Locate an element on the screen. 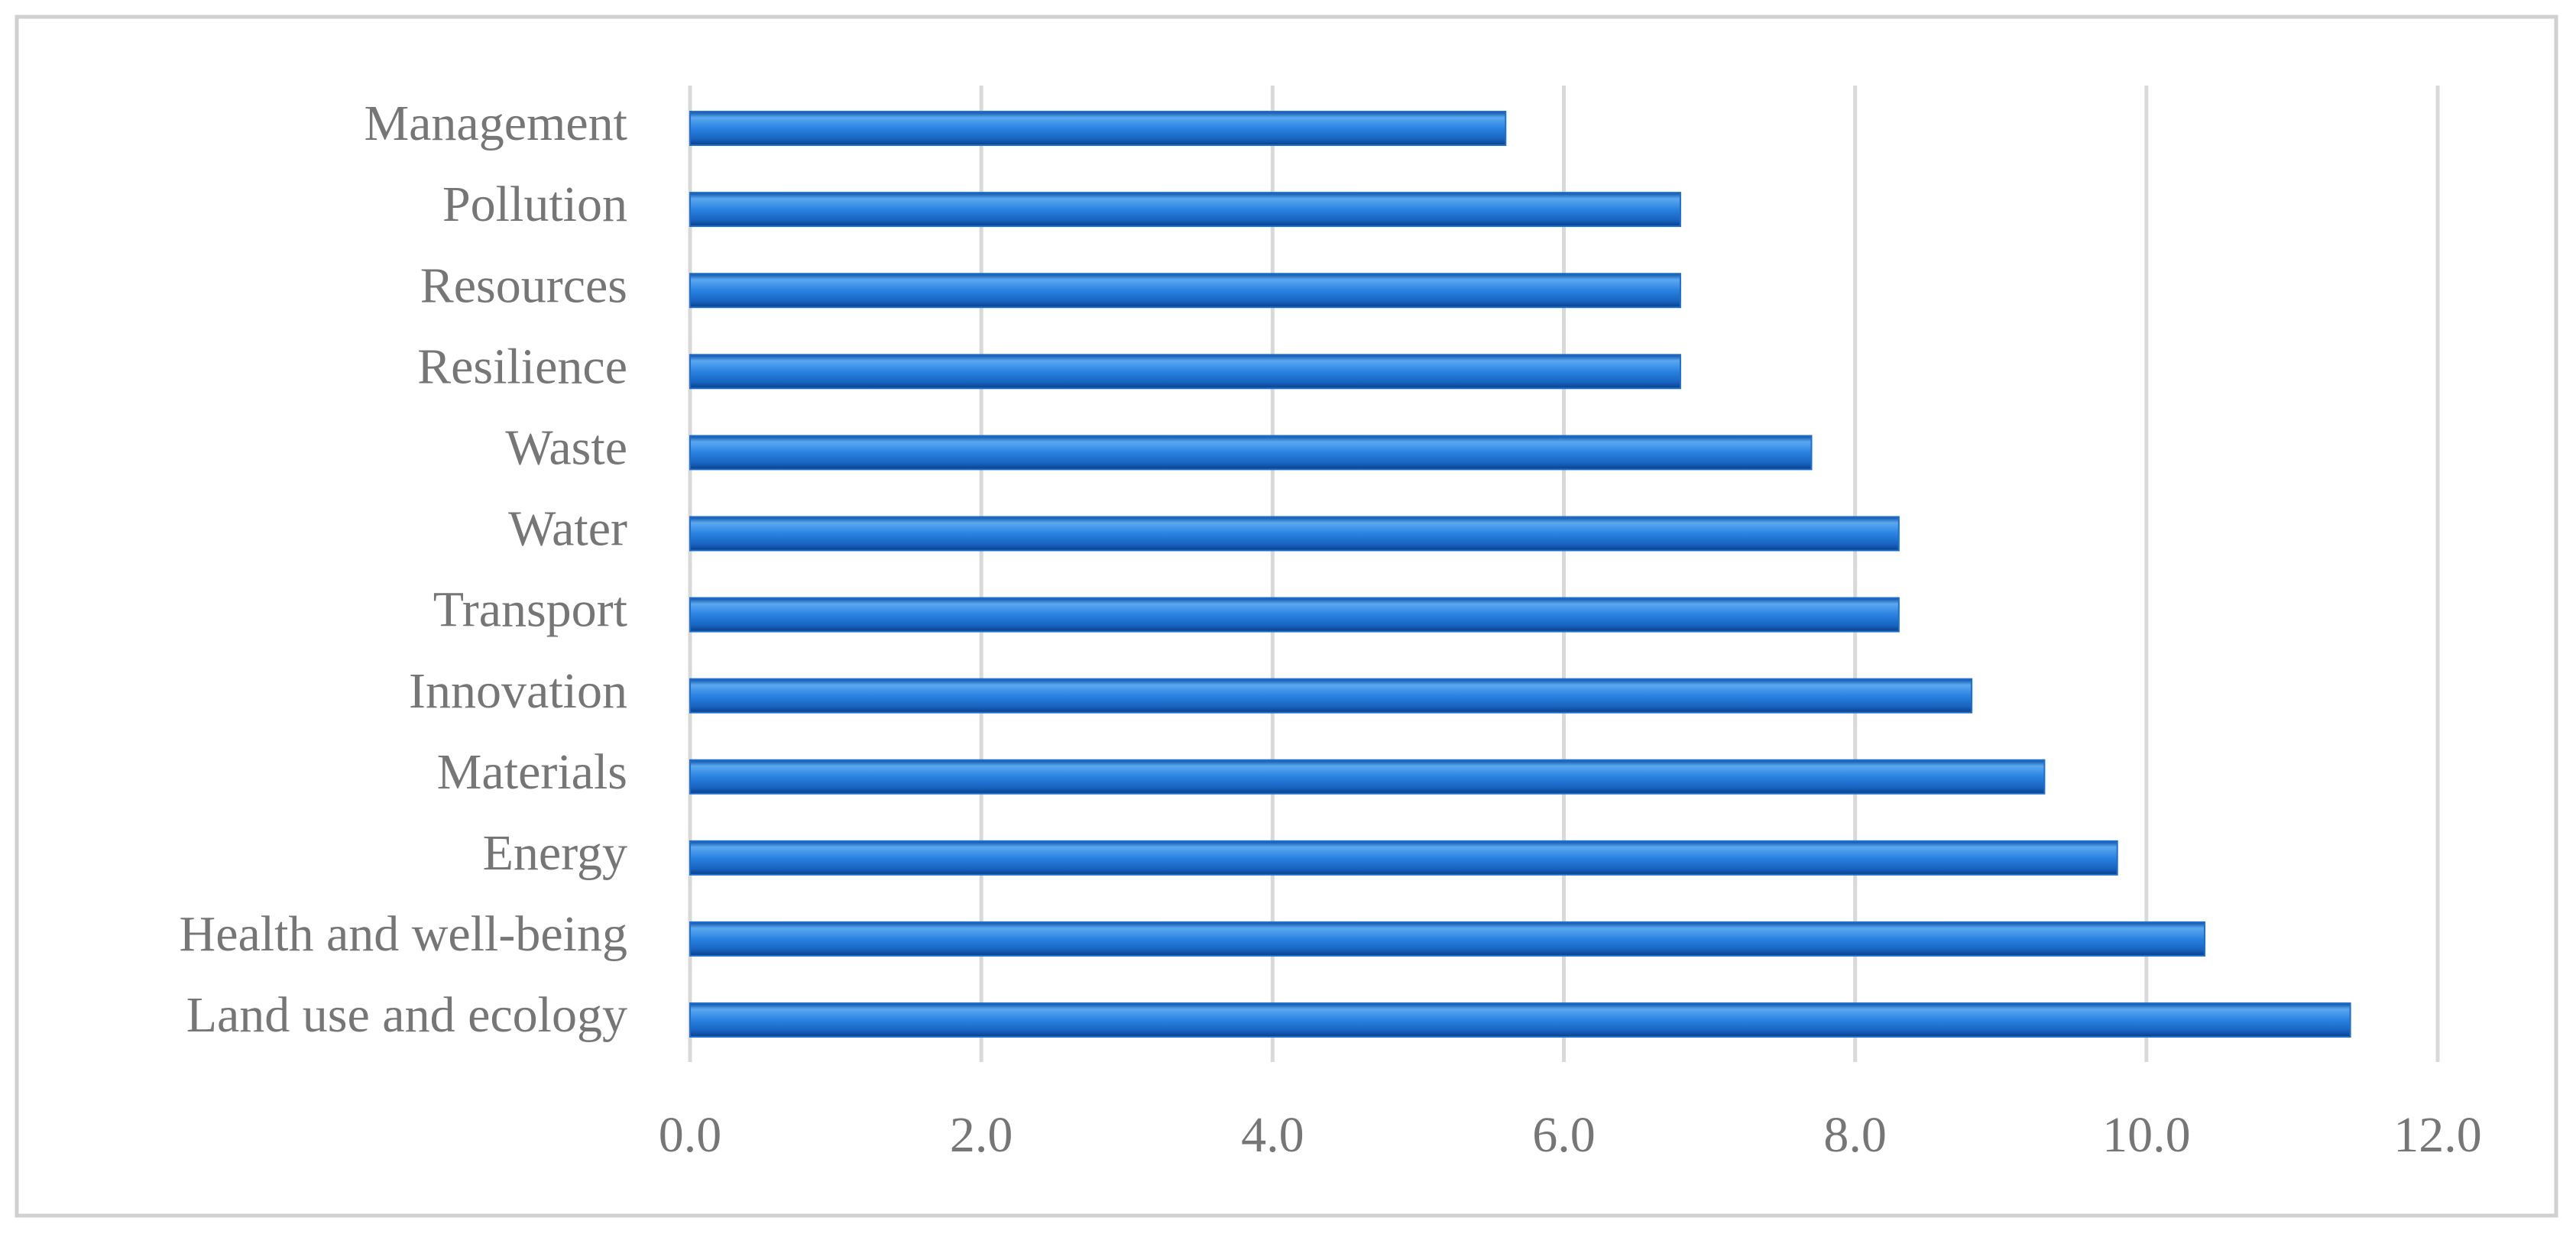  y-tick-label: Energy is located at coordinates (555, 853).